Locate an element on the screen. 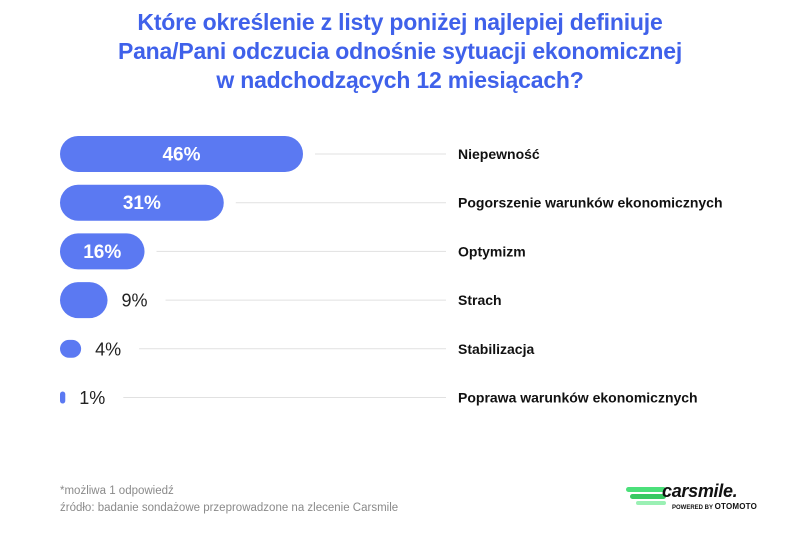 The height and width of the screenshot is (536, 800). logo-powered-prefix: POWERED BY is located at coordinates (692, 508).